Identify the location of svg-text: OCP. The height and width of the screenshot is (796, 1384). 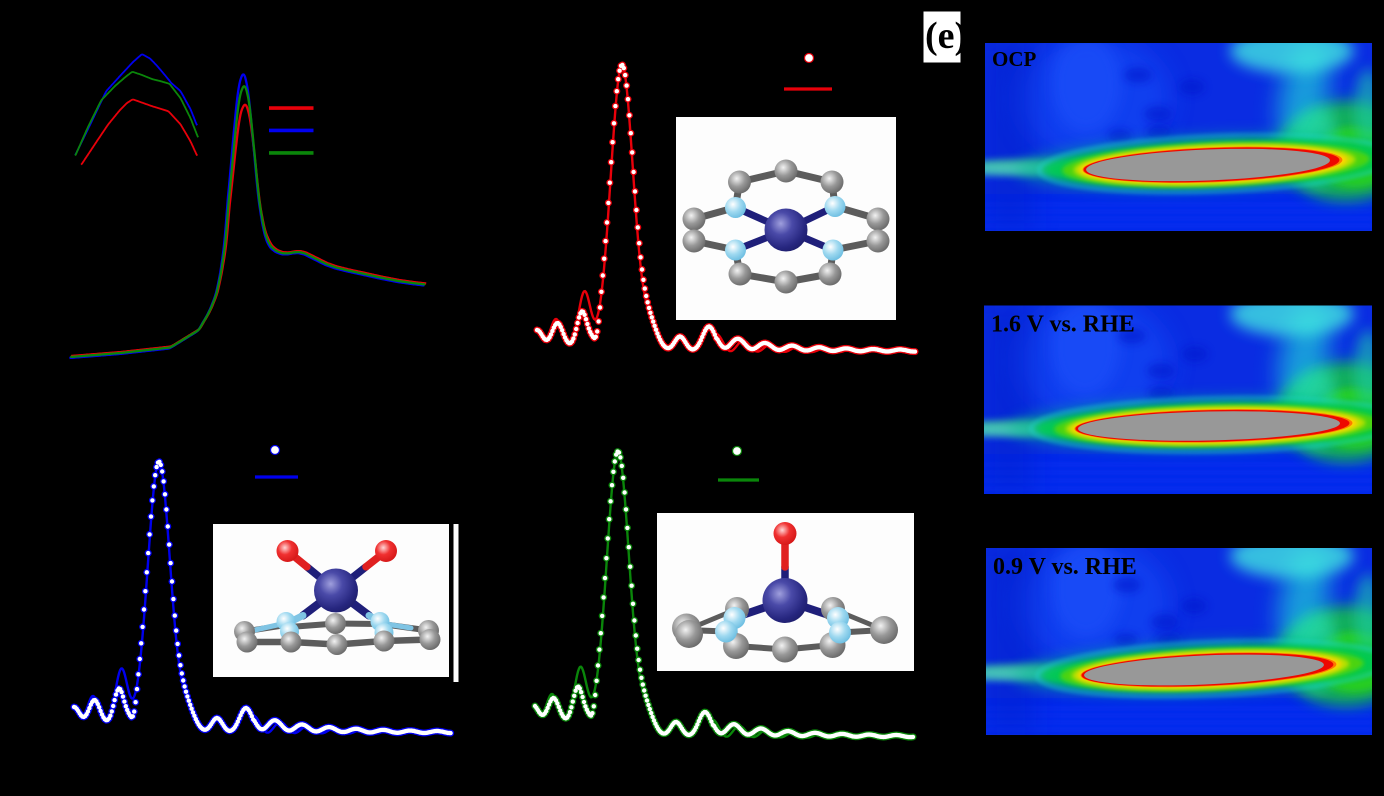
(1014, 59).